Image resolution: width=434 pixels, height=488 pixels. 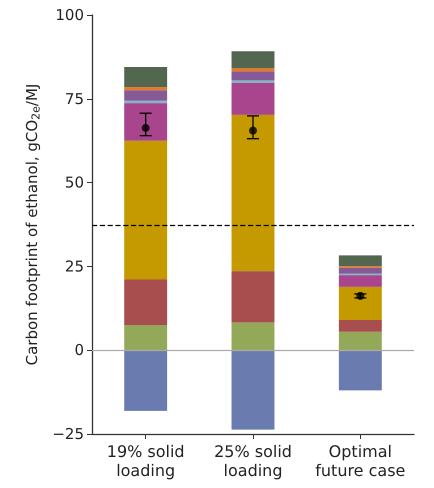 What do you see at coordinates (74, 183) in the screenshot?
I see `y-tick-label: 50` at bounding box center [74, 183].